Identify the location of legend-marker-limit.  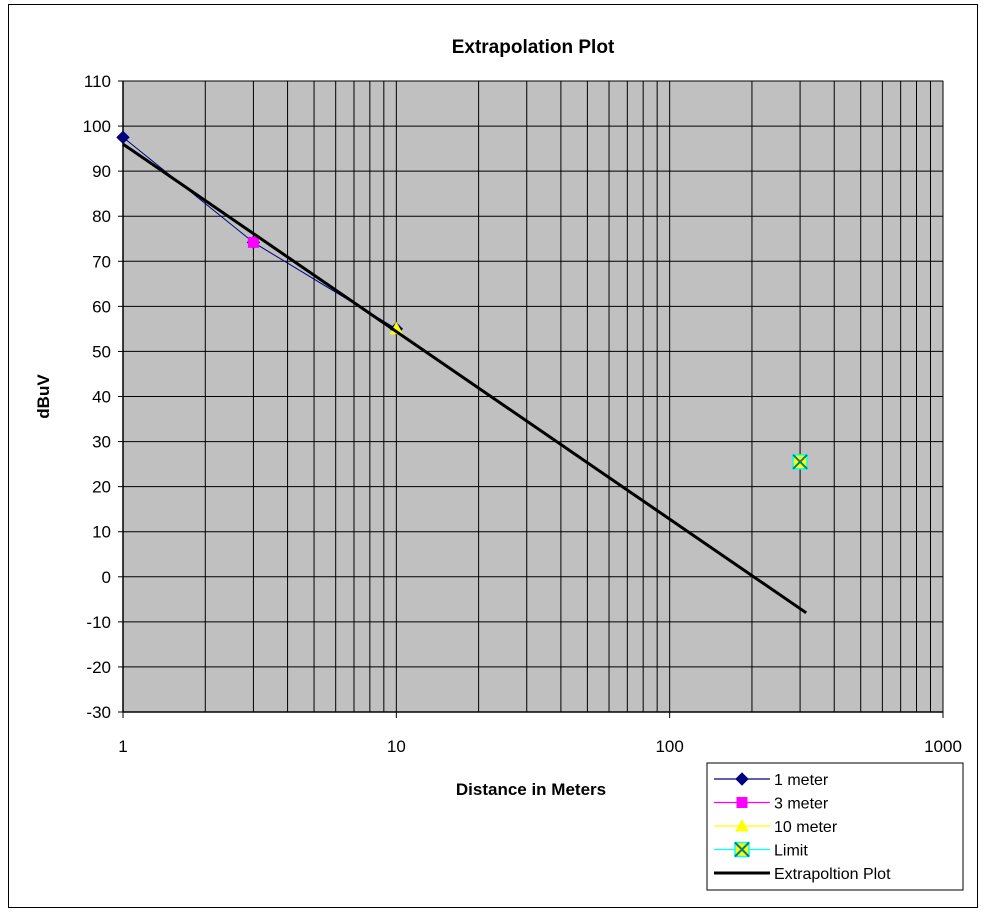
(742, 849).